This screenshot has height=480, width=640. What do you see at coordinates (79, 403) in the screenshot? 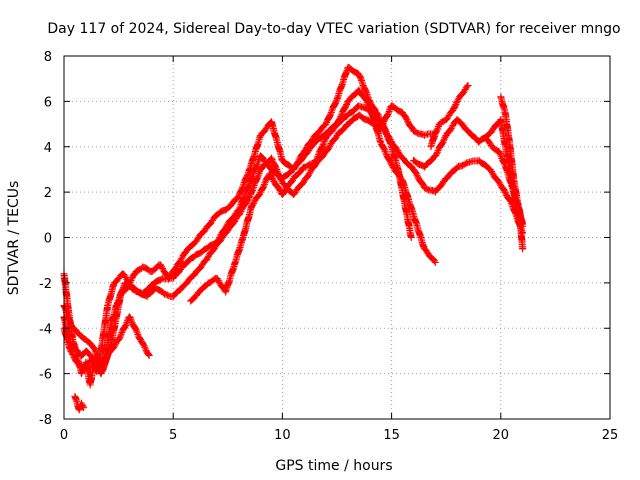
I see `series-5-points` at bounding box center [79, 403].